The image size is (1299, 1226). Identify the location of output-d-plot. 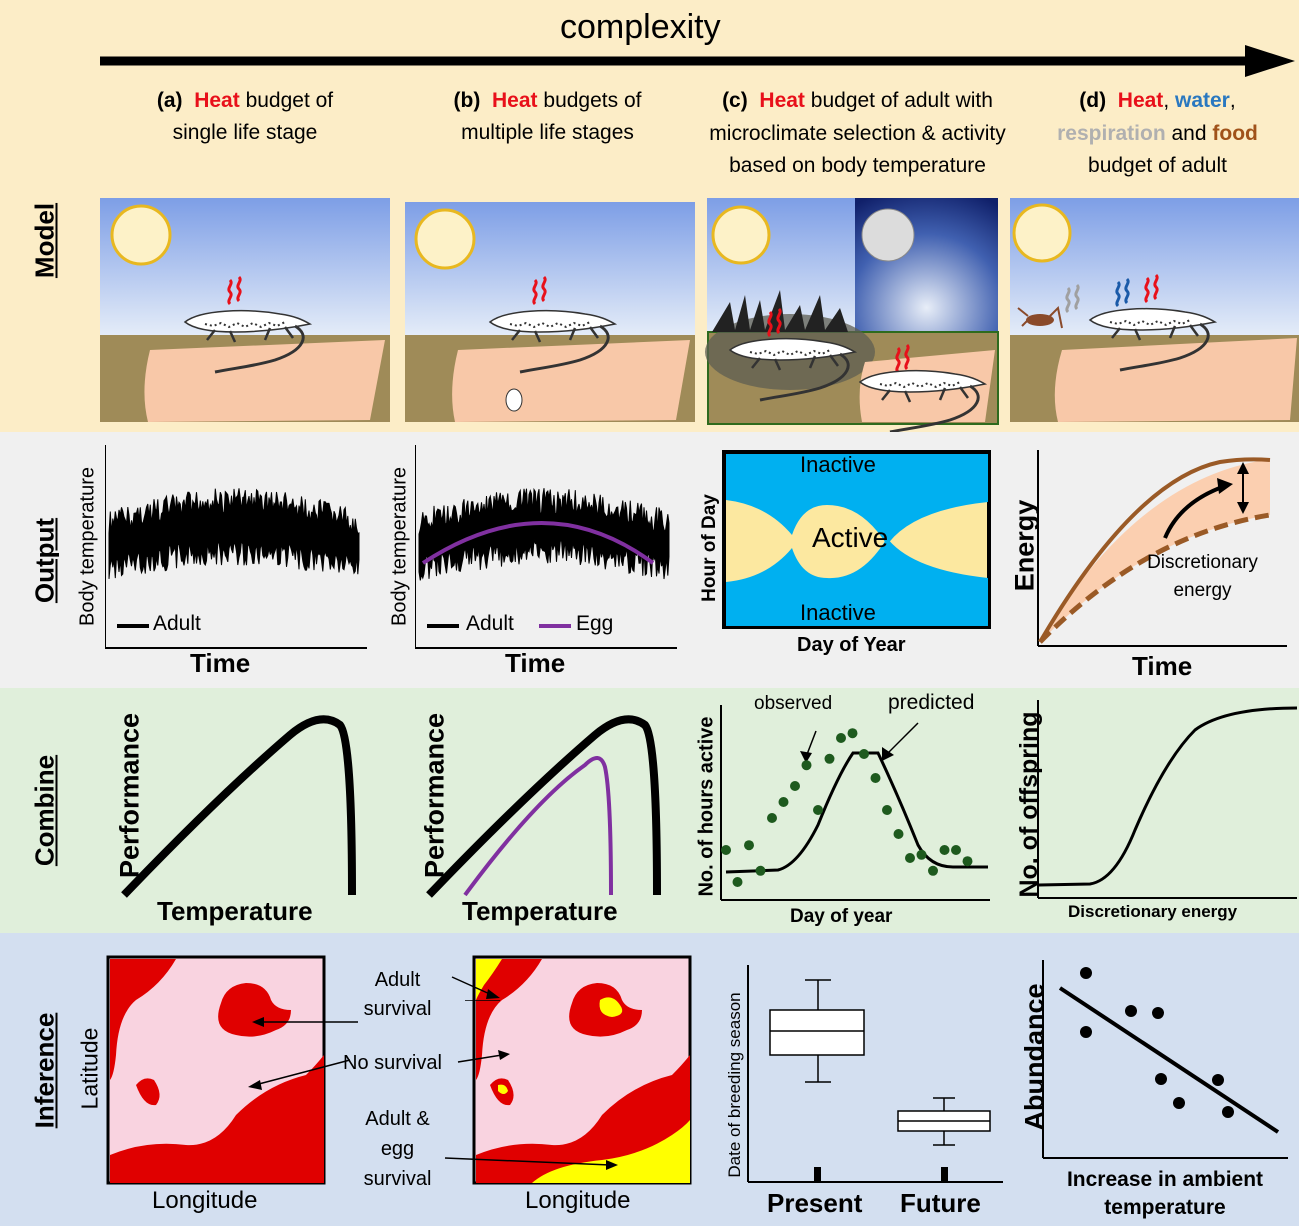
(1162, 548).